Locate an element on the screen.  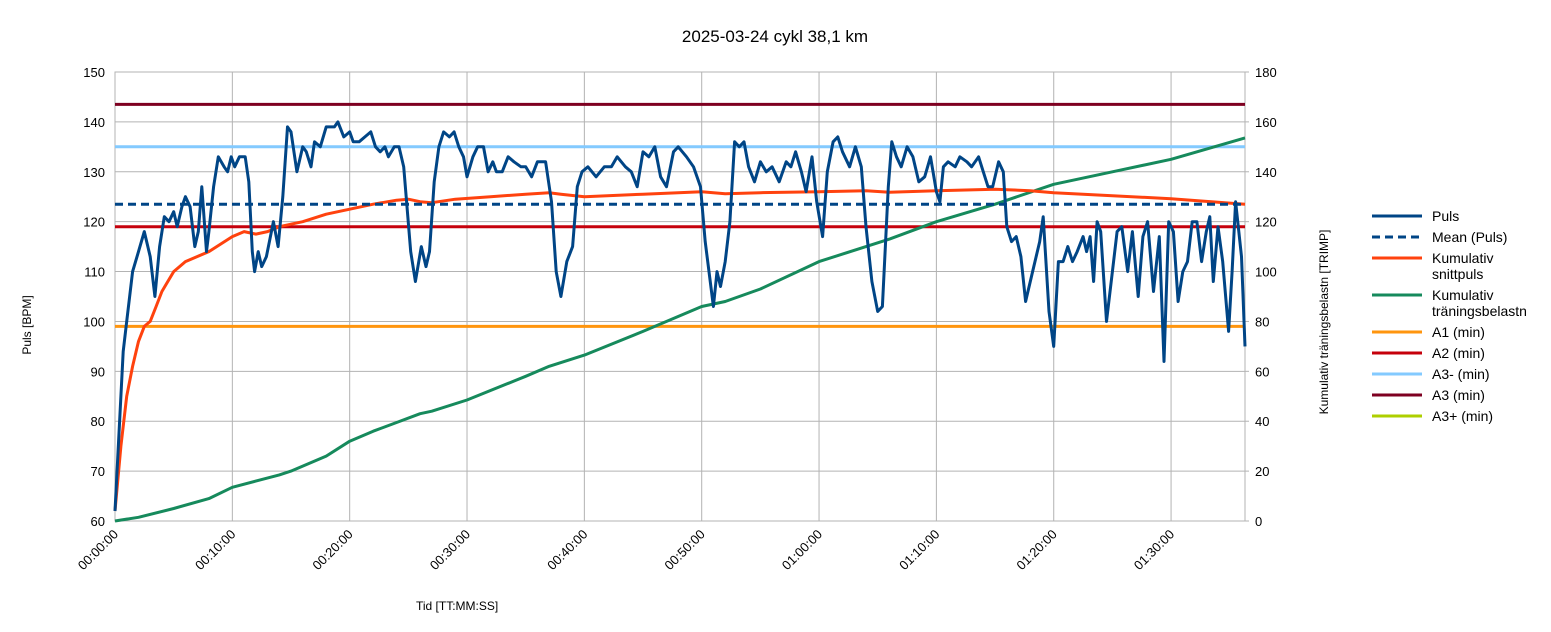
legend-entry: Mean (Puls) is located at coordinates (1457, 237).